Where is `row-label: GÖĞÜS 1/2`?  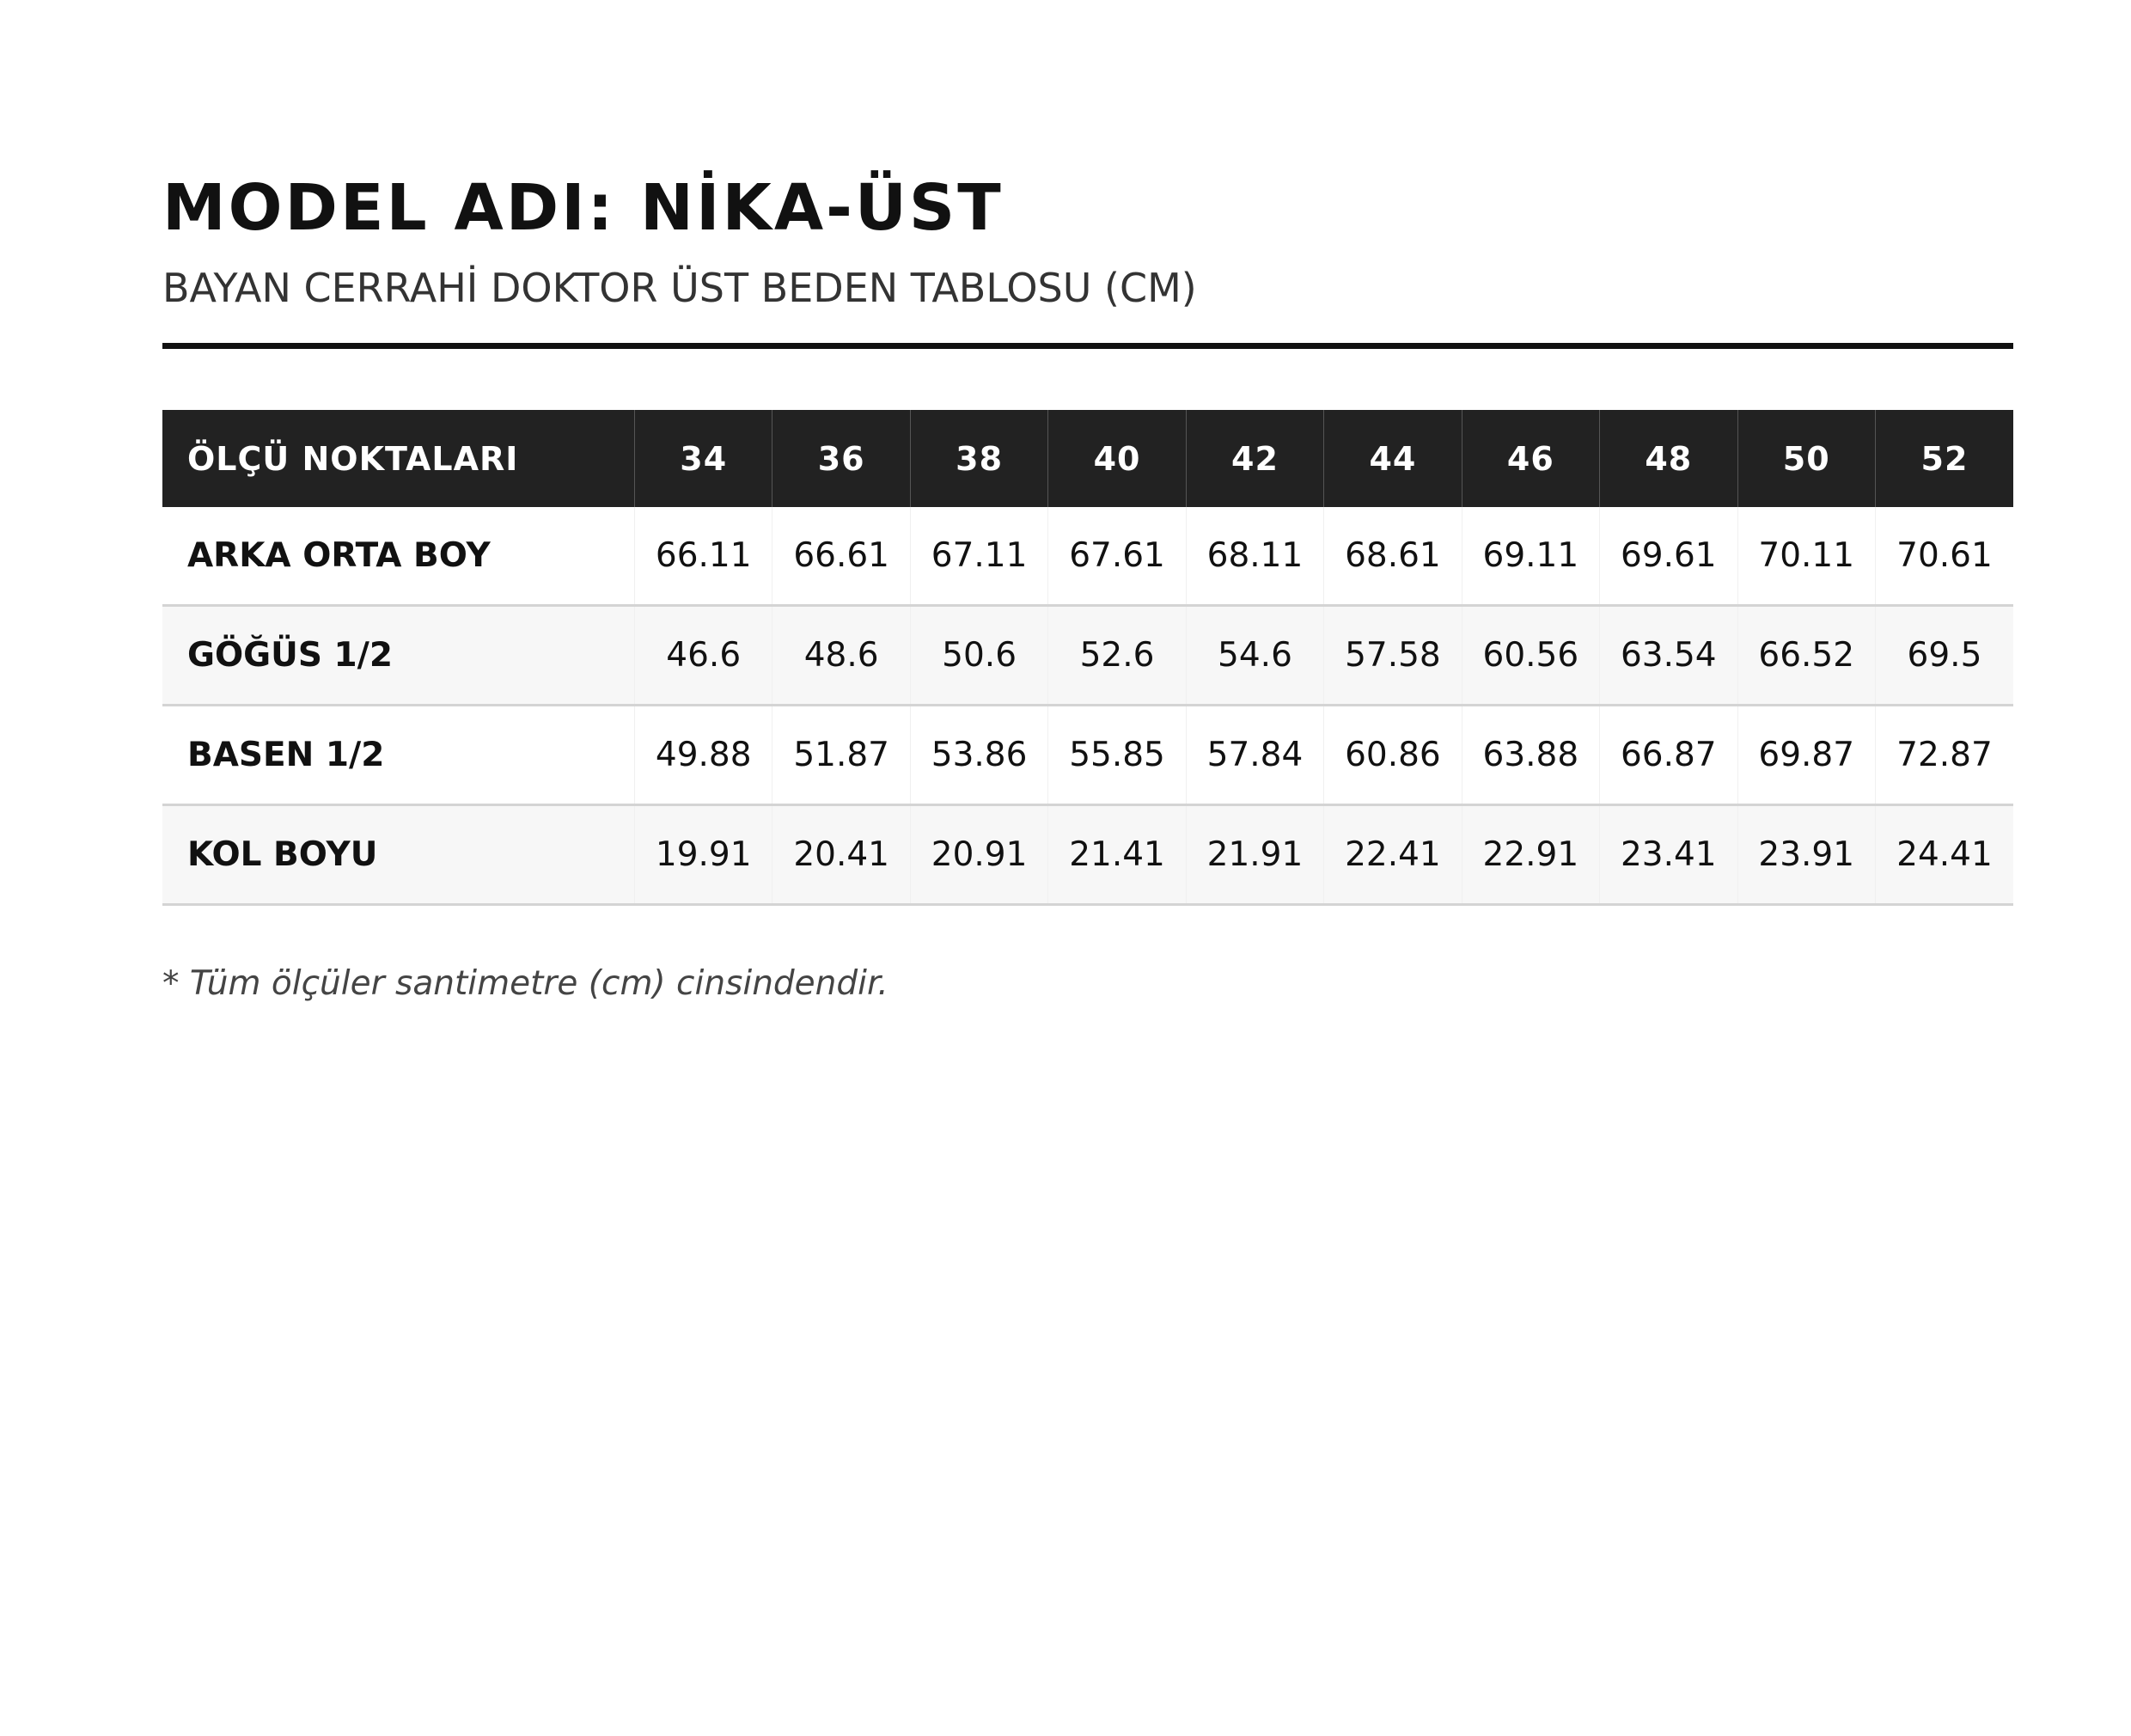 row-label: GÖĞÜS 1/2 is located at coordinates (398, 655).